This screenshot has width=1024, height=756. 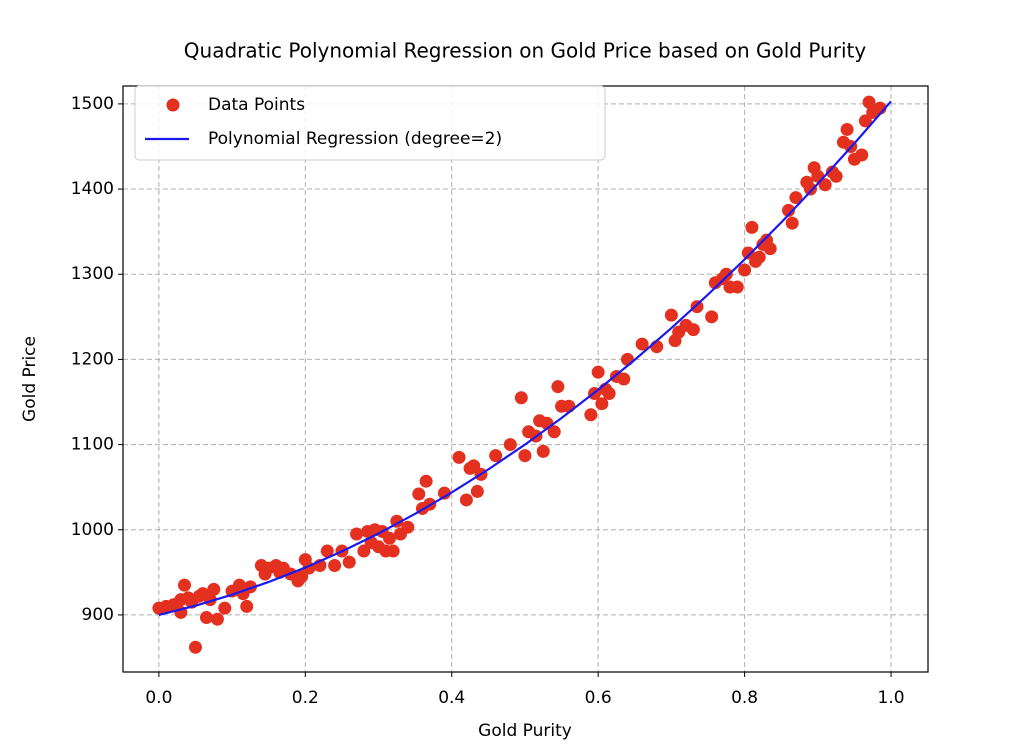 I want to click on x-tick-label: 0.6, so click(x=598, y=698).